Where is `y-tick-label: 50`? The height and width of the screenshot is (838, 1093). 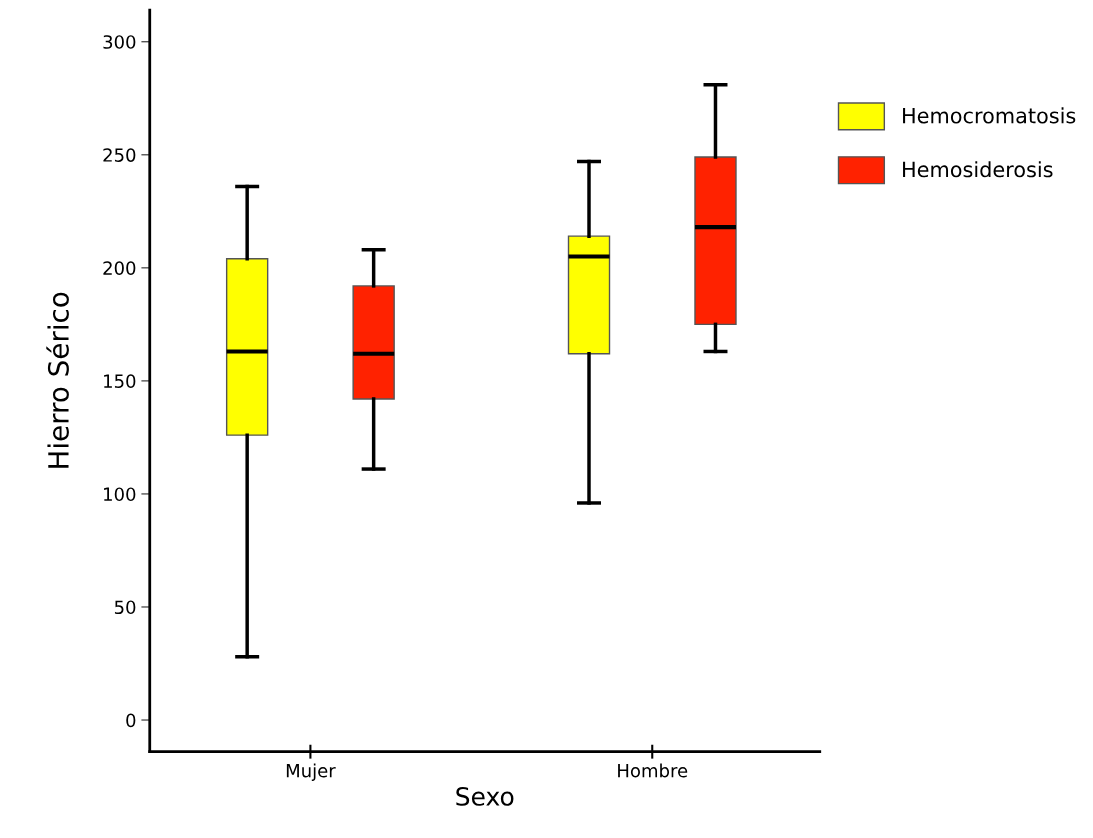 y-tick-label: 50 is located at coordinates (125, 607).